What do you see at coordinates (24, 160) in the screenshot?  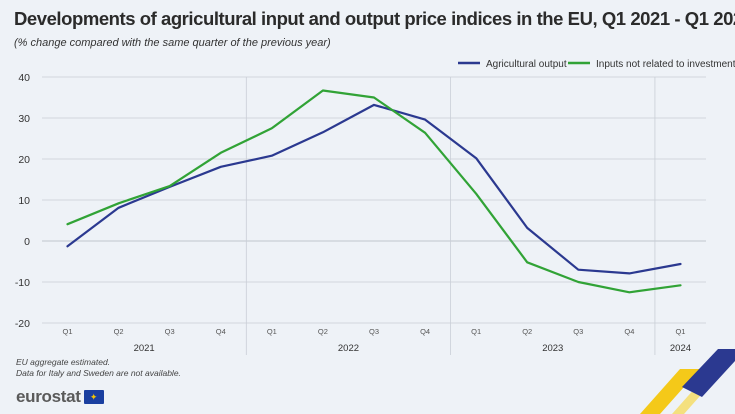 I see `y-tick-label: 20` at bounding box center [24, 160].